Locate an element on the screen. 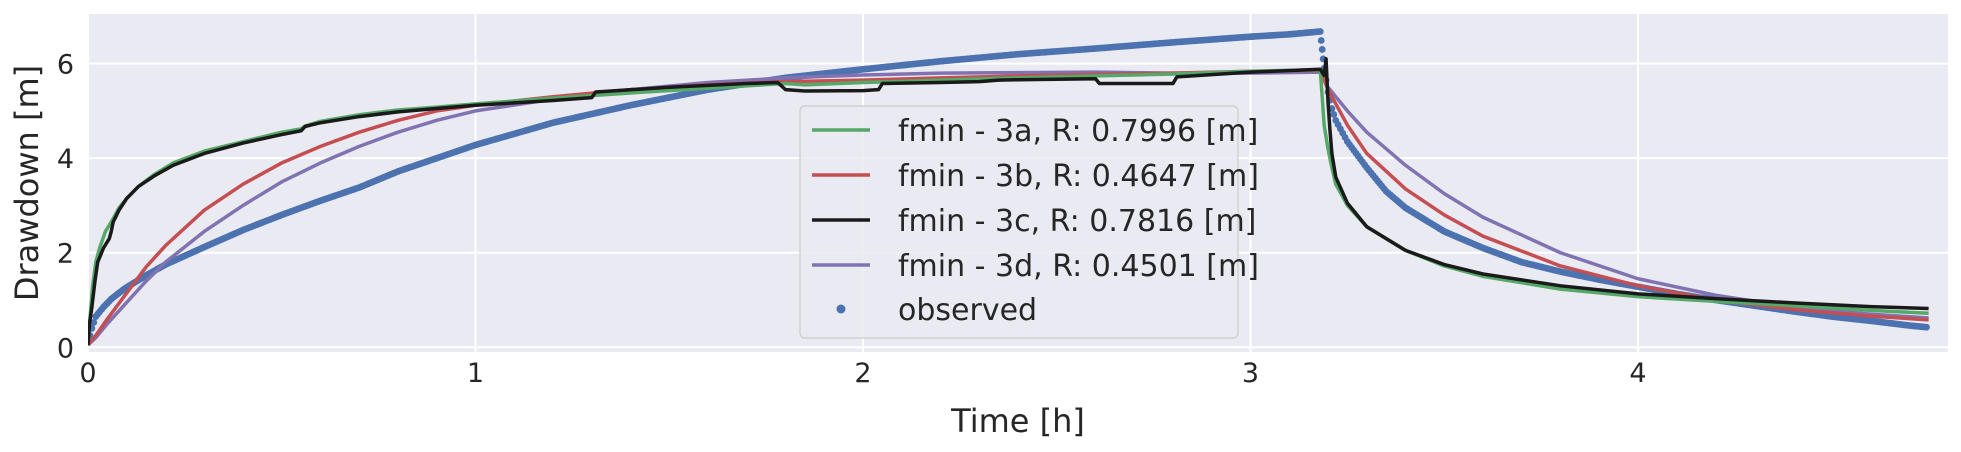 This screenshot has width=1961, height=452. y-tick-label: 4 is located at coordinates (65, 159).